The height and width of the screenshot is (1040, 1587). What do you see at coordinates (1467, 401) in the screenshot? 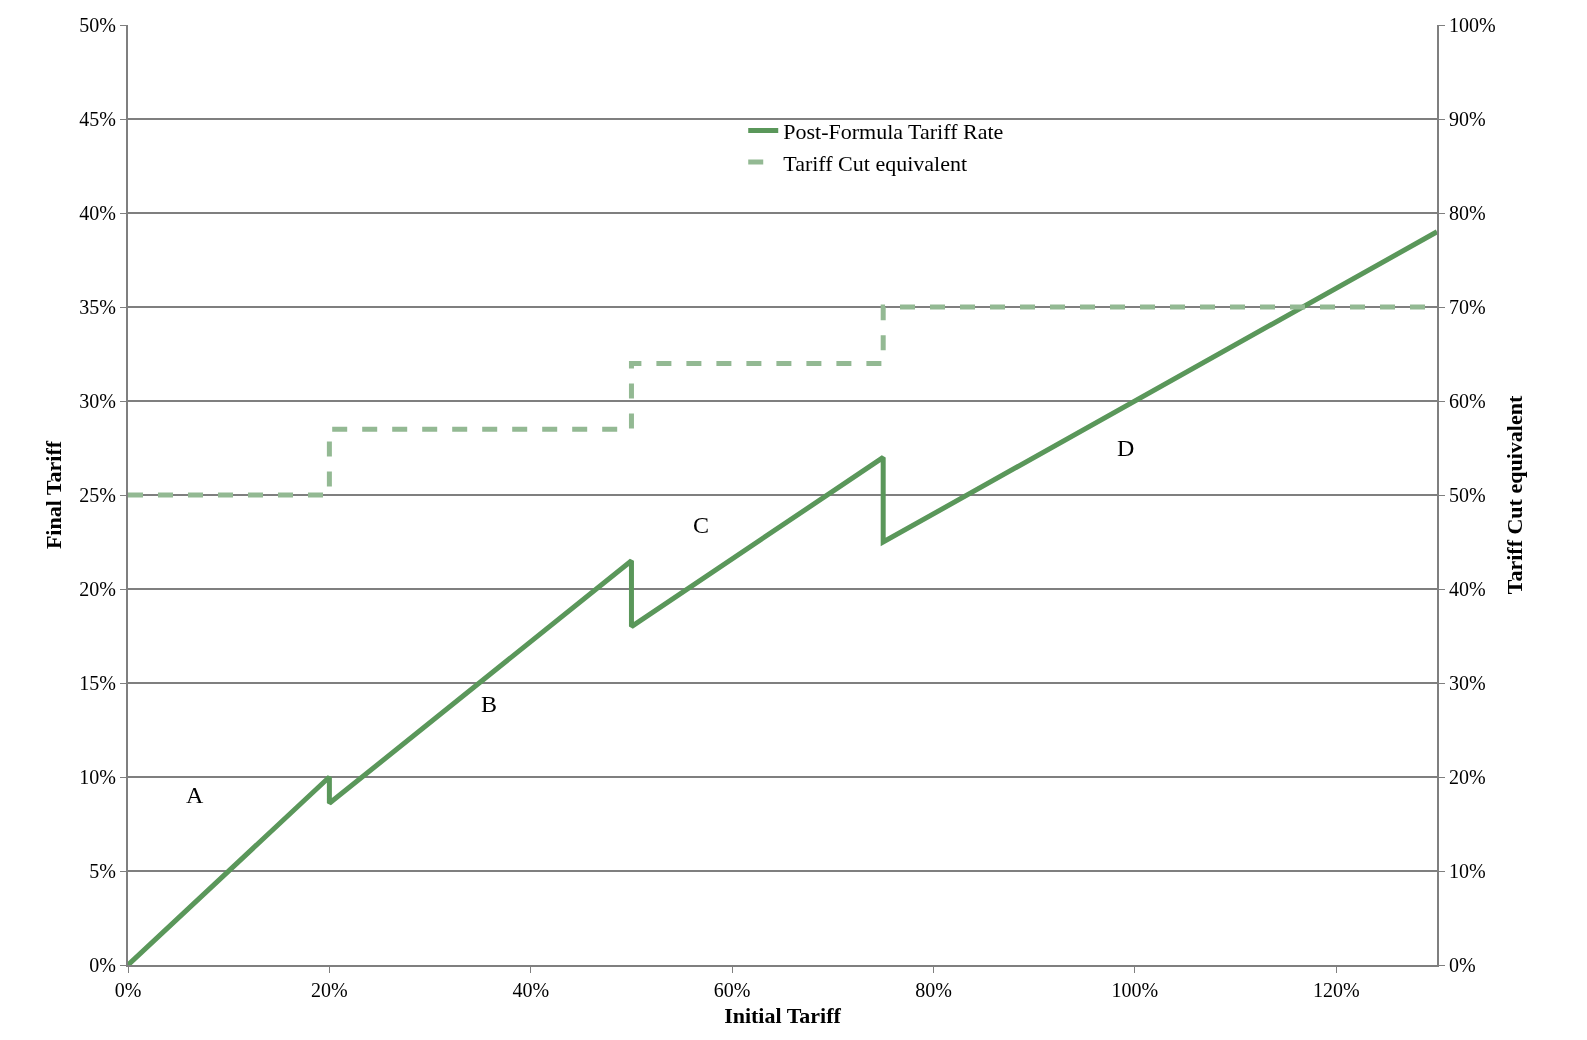
I see `y2-tick-label: 60%` at bounding box center [1467, 401].